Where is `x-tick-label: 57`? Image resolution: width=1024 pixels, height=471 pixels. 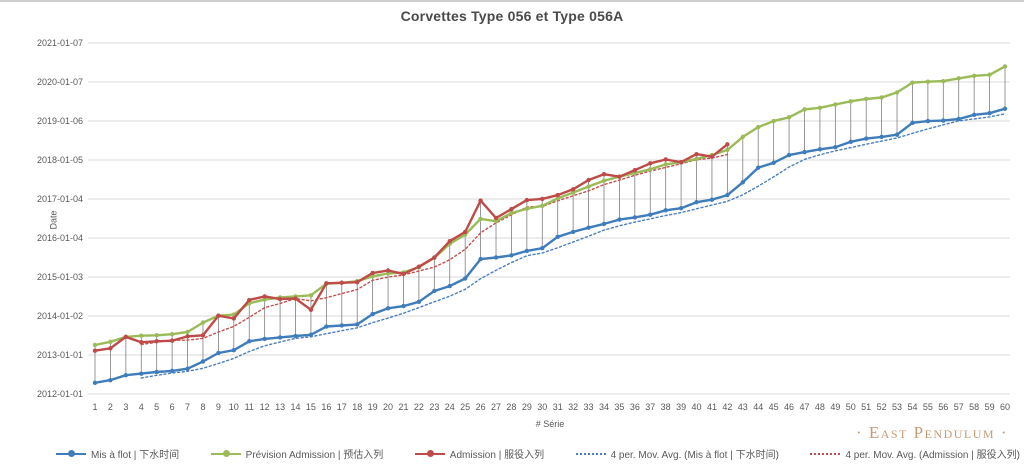 x-tick-label: 57 is located at coordinates (959, 407).